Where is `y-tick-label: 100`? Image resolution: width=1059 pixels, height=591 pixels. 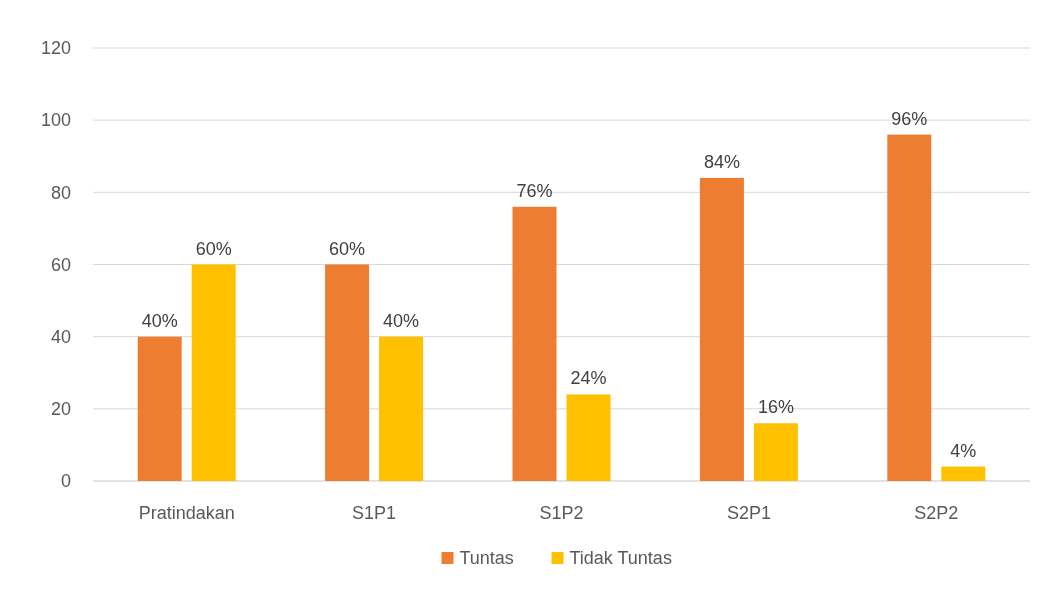 y-tick-label: 100 is located at coordinates (55, 120).